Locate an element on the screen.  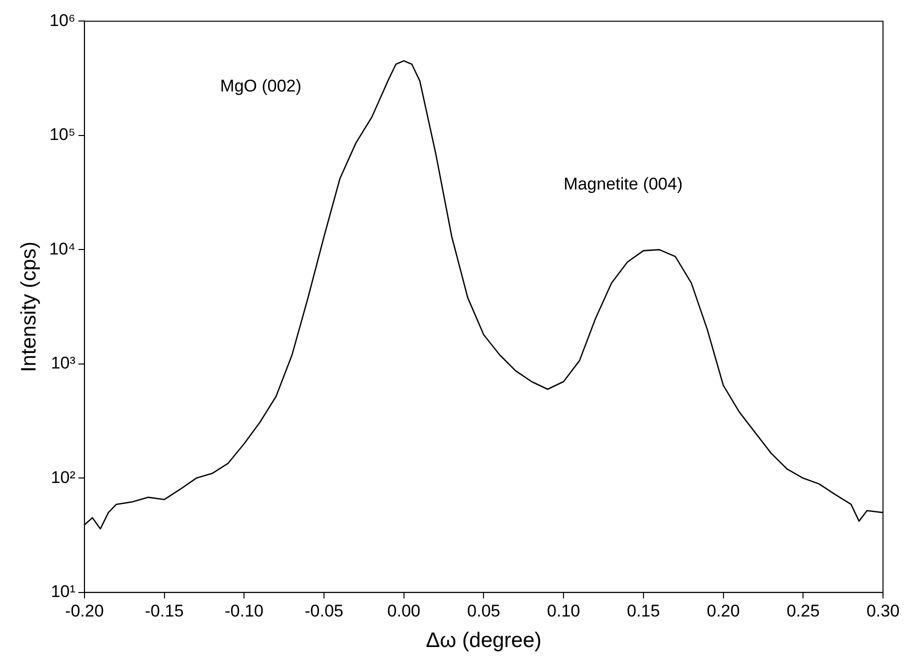
x-tick-label: 0.15 is located at coordinates (643, 610).